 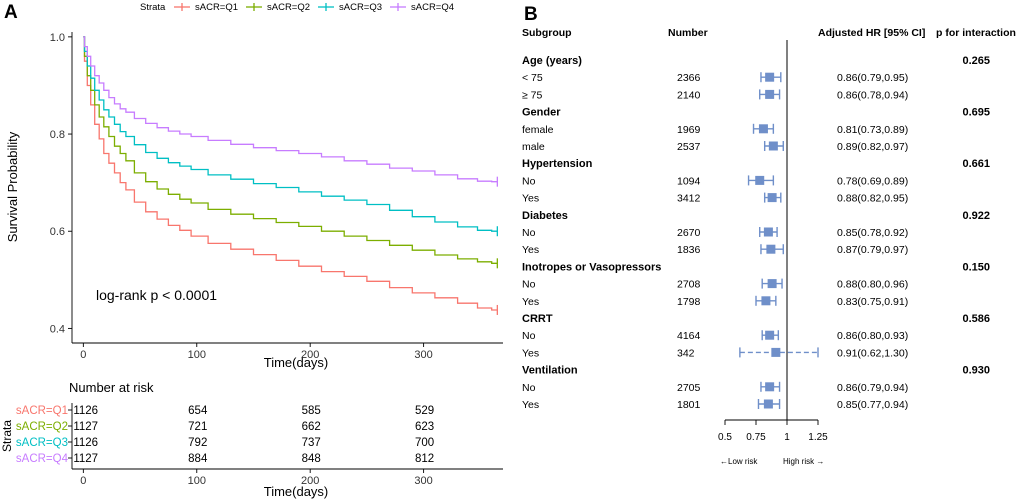 What do you see at coordinates (57, 135) in the screenshot?
I see `y-tick-label: 0.8` at bounding box center [57, 135].